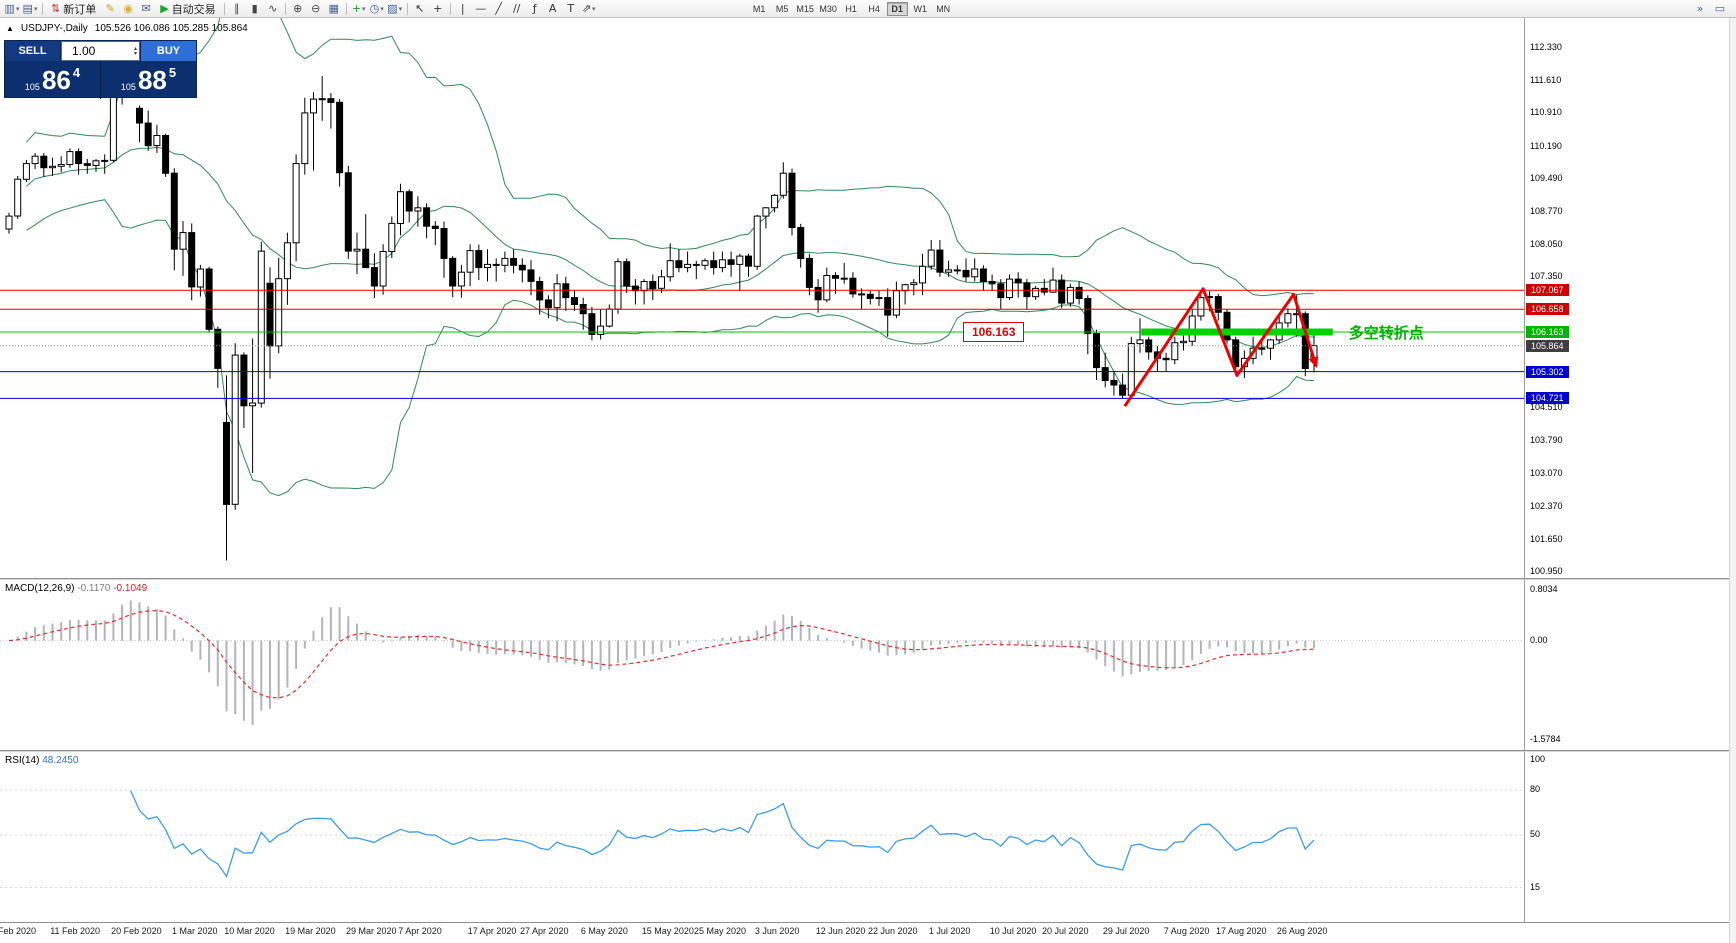 The width and height of the screenshot is (1736, 943). What do you see at coordinates (188, 9) in the screenshot?
I see `autotrading-button: ▶ 自动交易` at bounding box center [188, 9].